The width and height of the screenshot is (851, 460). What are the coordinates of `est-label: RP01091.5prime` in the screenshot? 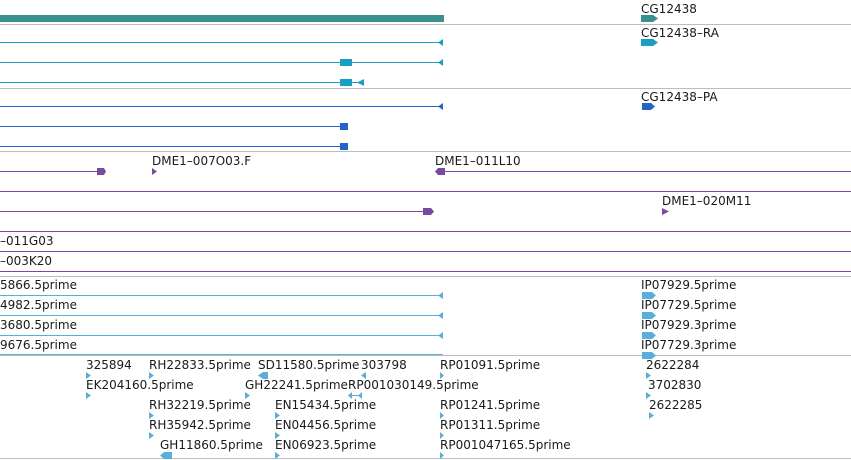 It's located at (490, 365).